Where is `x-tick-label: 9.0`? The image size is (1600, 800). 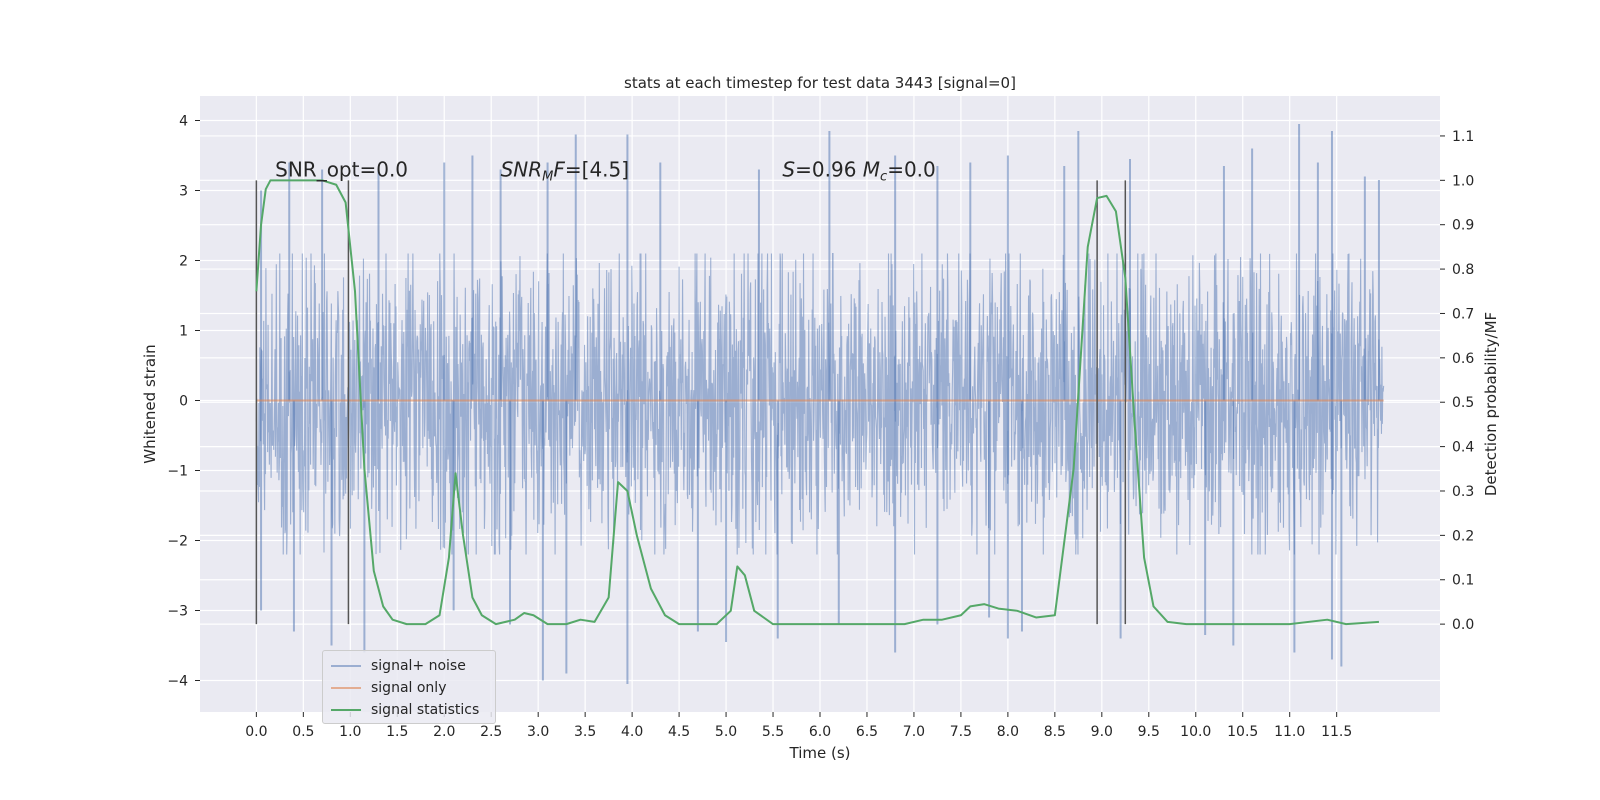
x-tick-label: 9.0 is located at coordinates (1102, 732).